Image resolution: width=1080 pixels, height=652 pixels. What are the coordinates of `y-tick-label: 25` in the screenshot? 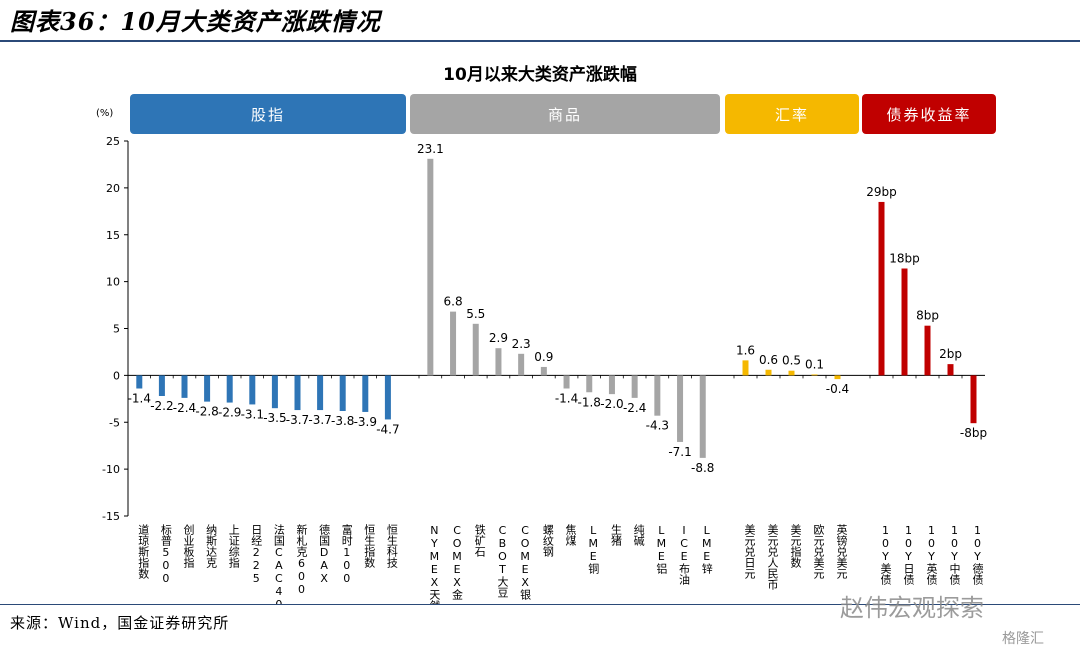 It's located at (113, 141).